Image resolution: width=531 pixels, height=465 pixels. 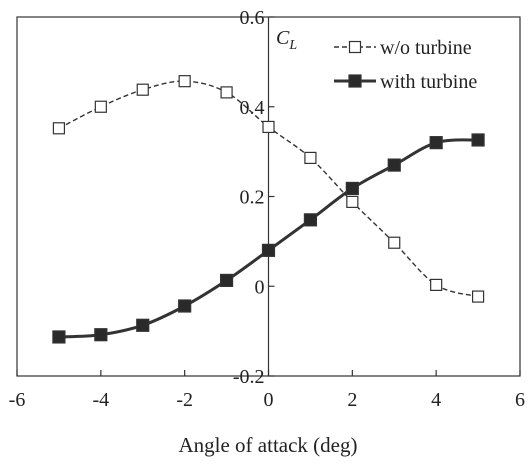 I want to click on legend-item: with turbine, so click(x=405, y=82).